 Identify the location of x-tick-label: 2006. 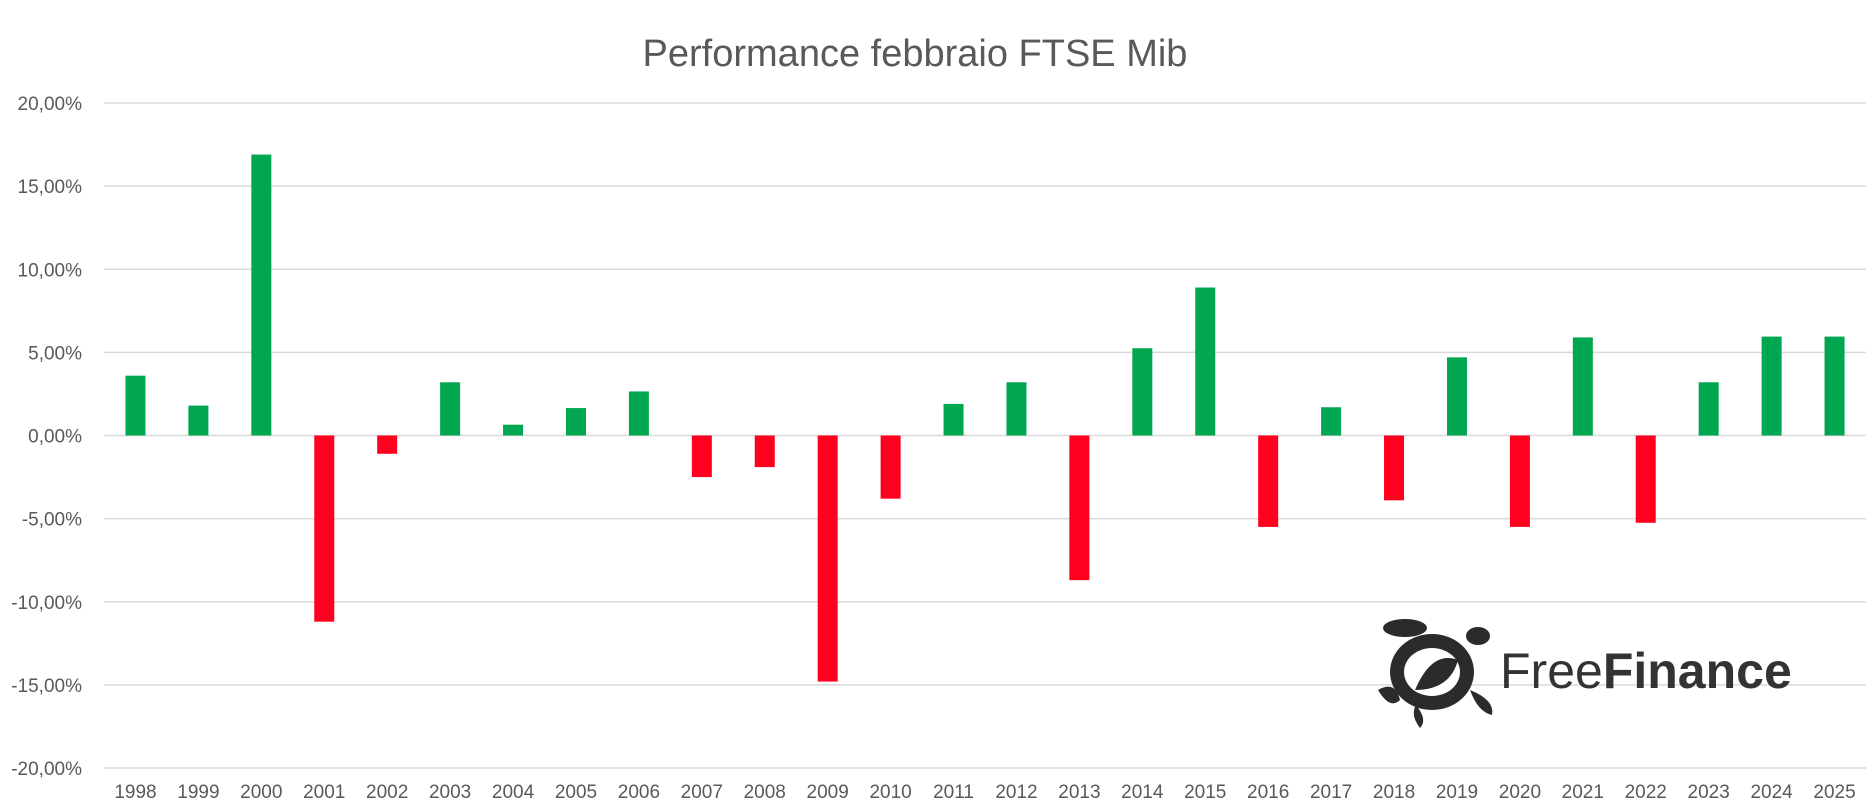
(639, 792).